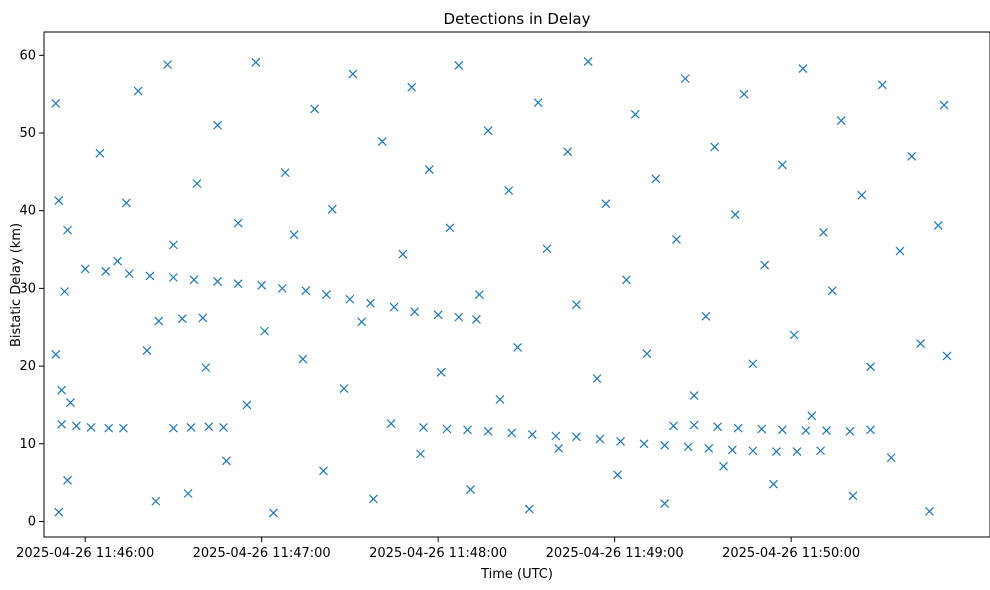 Image resolution: width=990 pixels, height=590 pixels. Describe the element at coordinates (615, 553) in the screenshot. I see `x-tick-label: 2025-04-26 11:49:00` at that location.